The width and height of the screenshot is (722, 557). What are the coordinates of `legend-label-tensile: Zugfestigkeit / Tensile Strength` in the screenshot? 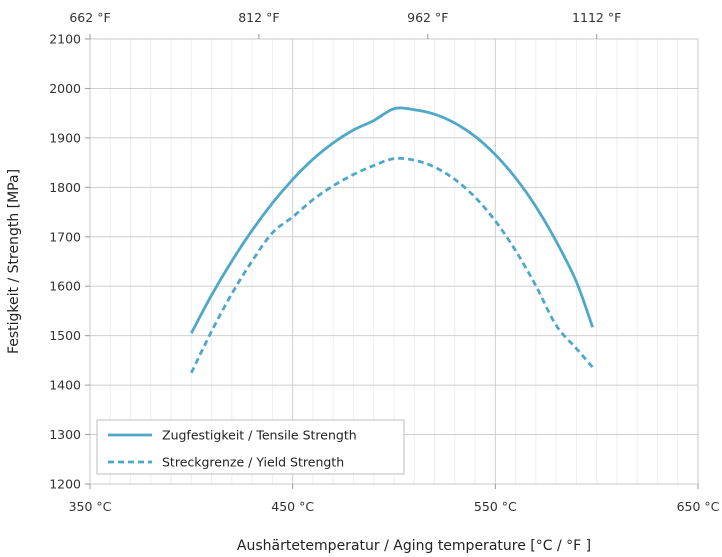 It's located at (259, 435).